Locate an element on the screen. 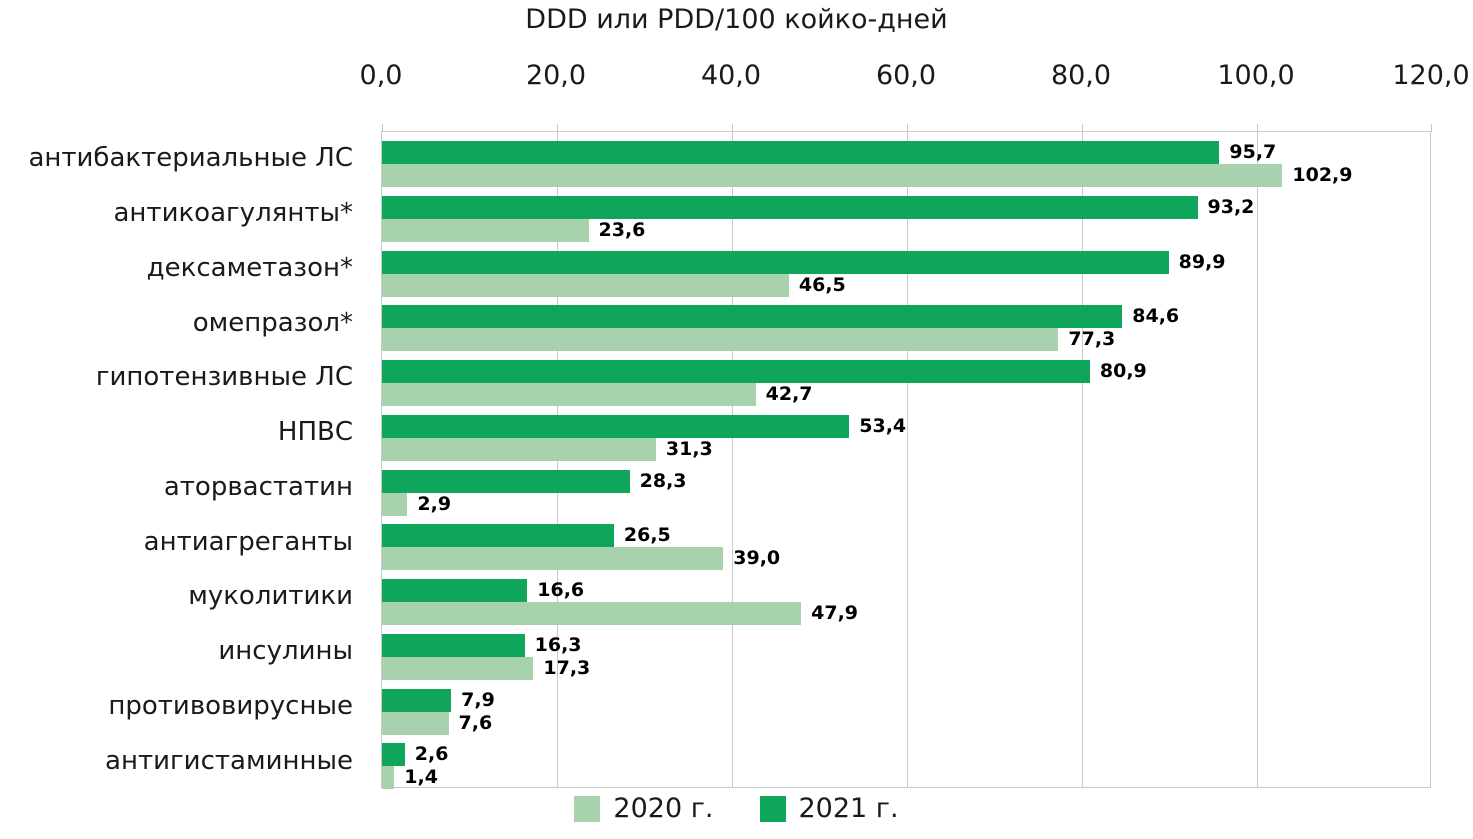  x-tick-label: 80,0 is located at coordinates (1081, 75).